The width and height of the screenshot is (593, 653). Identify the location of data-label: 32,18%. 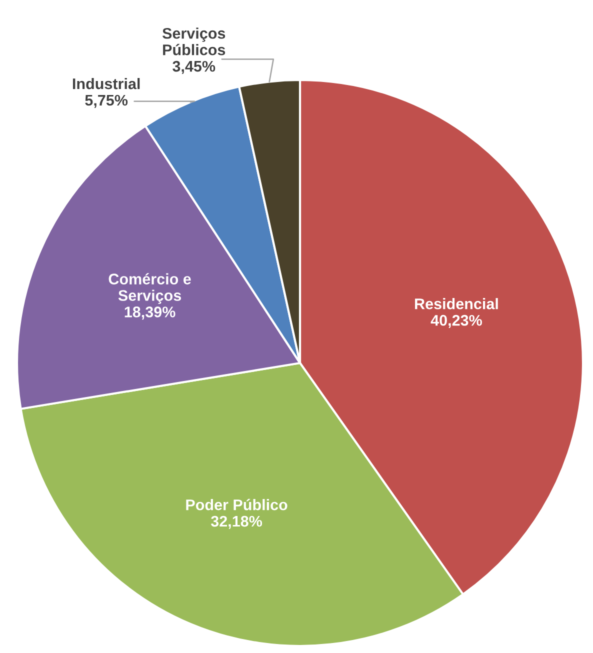
(236, 522).